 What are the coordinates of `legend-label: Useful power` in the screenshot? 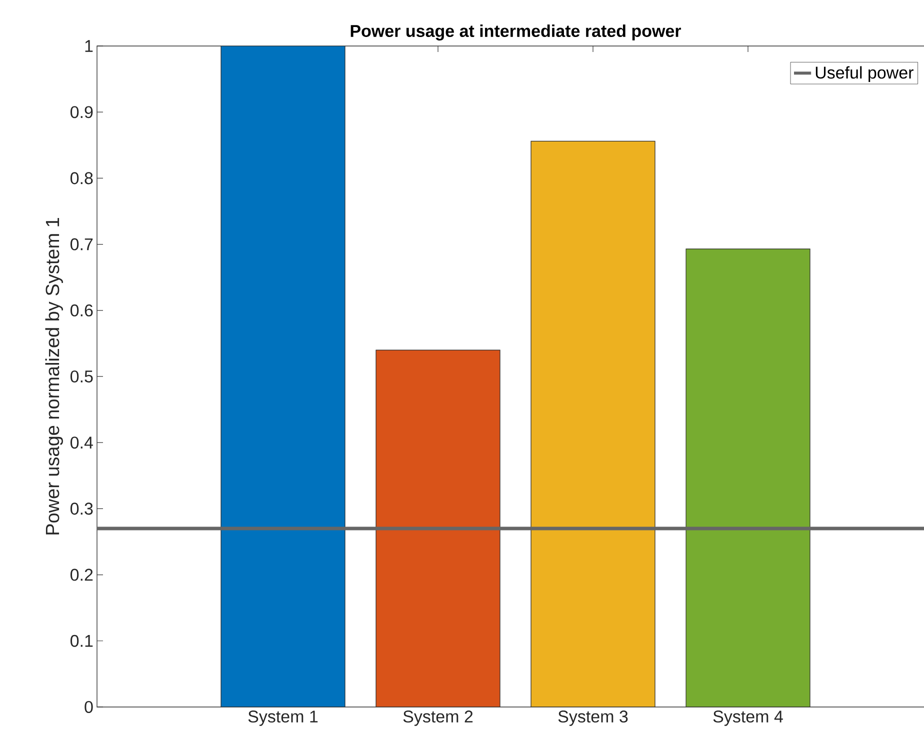 It's located at (865, 74).